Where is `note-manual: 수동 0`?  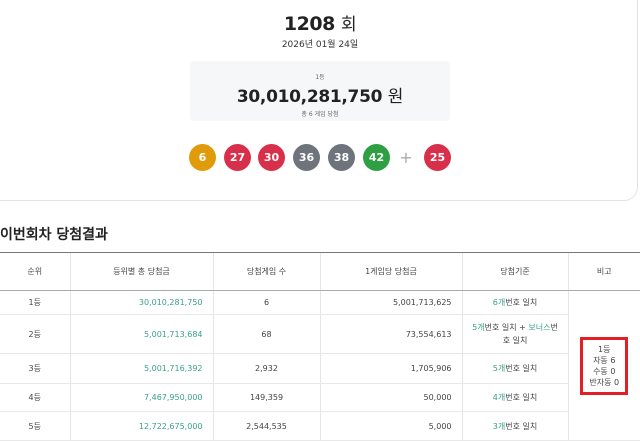
note-manual: 수동 0 is located at coordinates (604, 371).